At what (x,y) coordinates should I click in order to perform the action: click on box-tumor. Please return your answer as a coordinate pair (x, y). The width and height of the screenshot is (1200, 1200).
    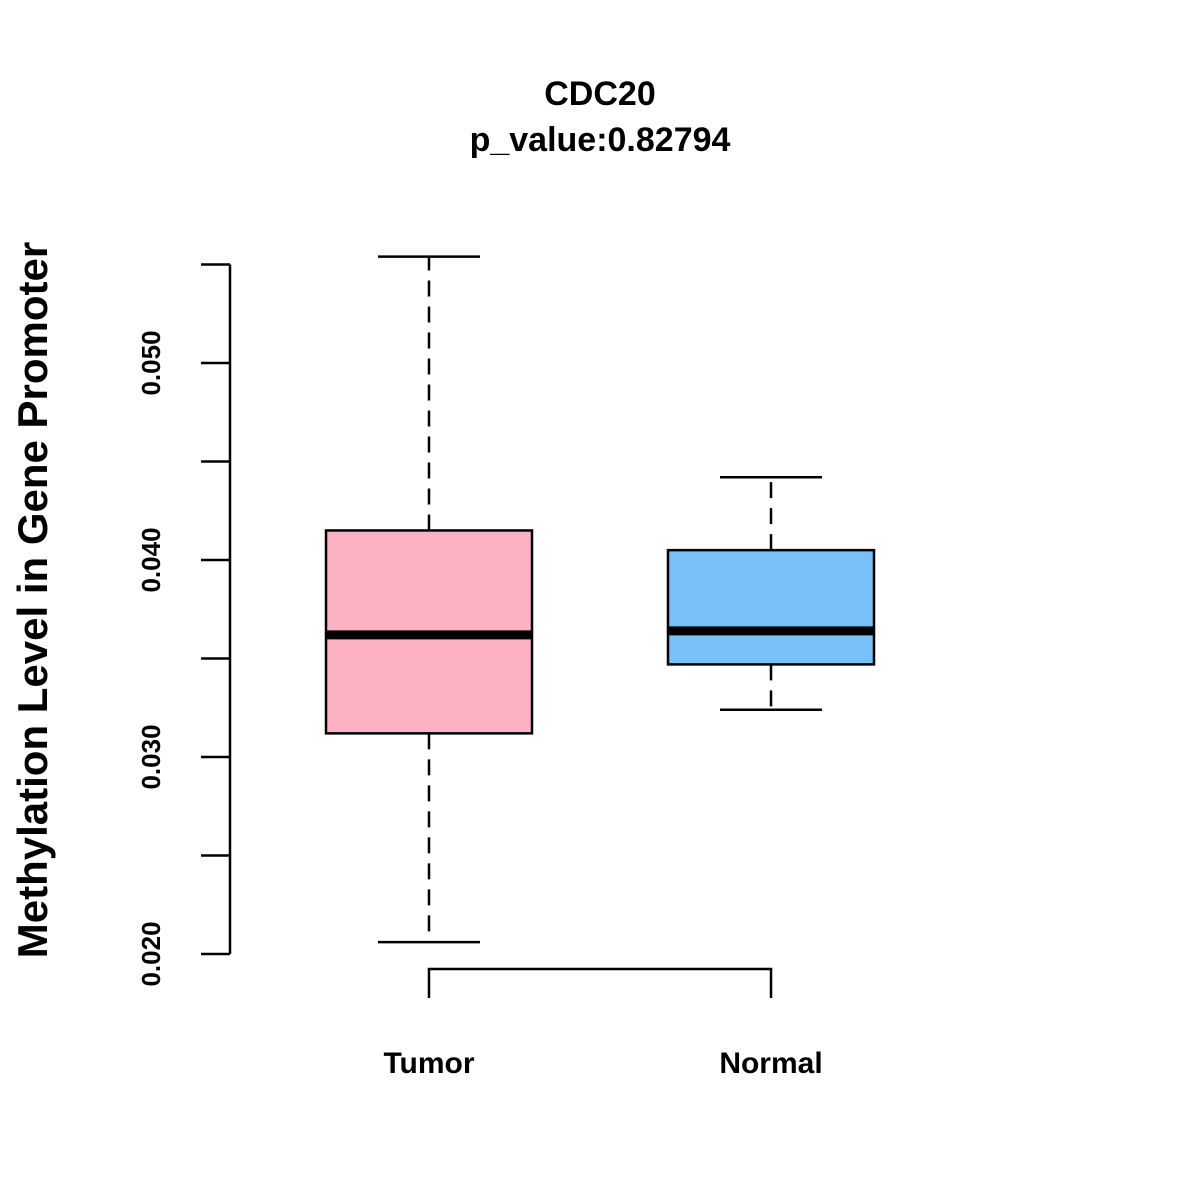
    Looking at the image, I should click on (429, 599).